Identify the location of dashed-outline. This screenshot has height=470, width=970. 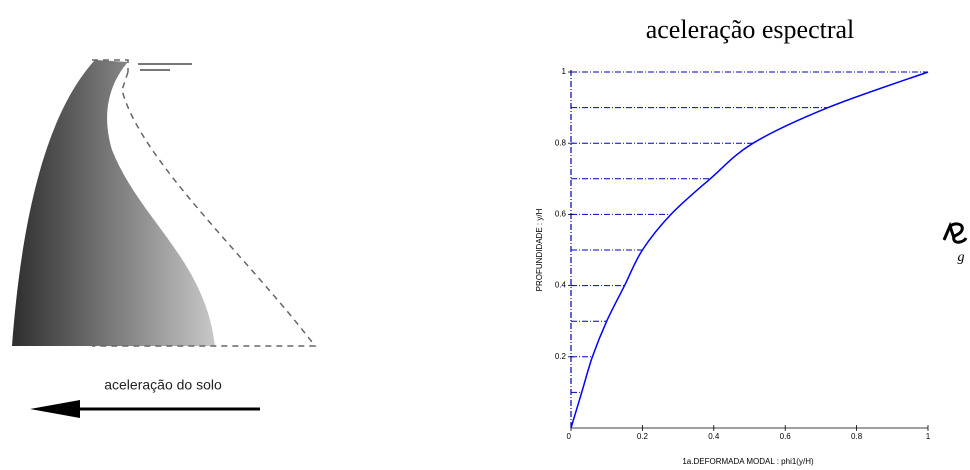
(204, 203).